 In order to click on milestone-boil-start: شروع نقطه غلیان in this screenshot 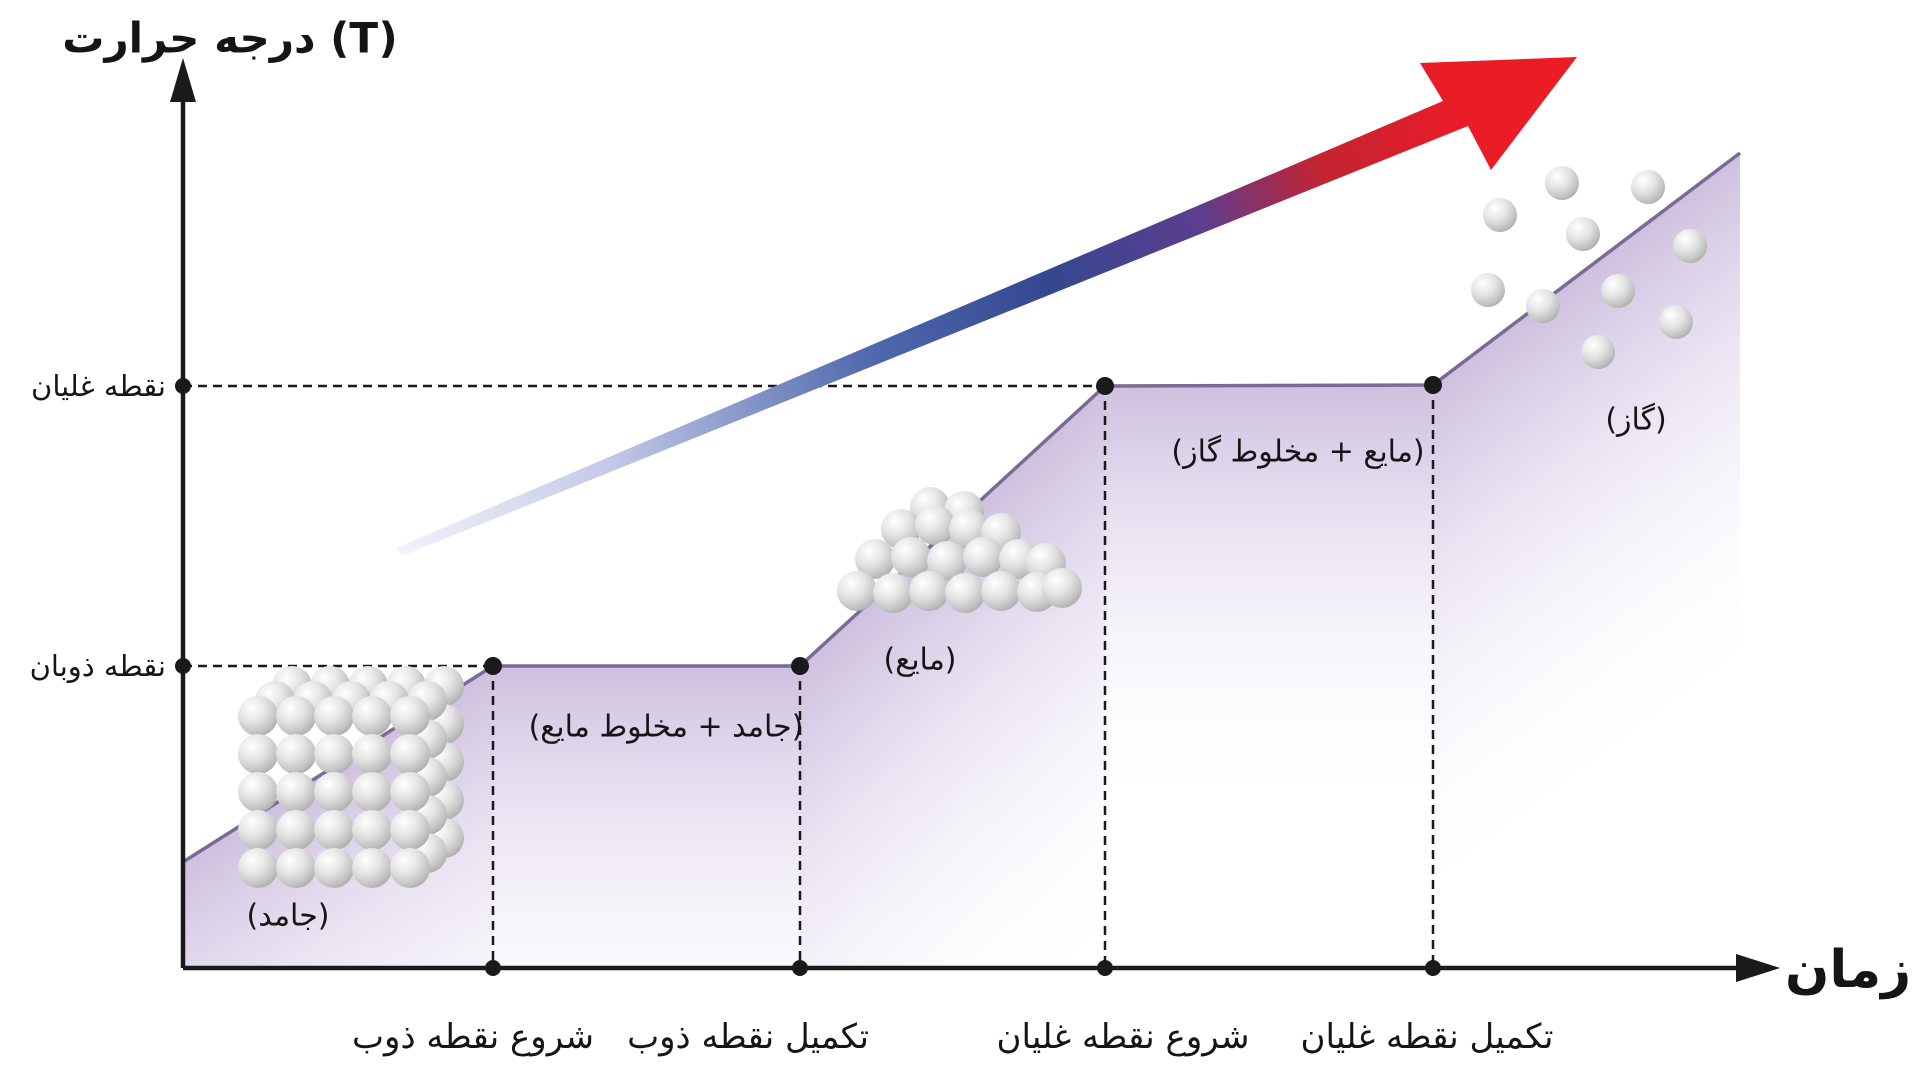, I will do `click(1123, 1037)`.